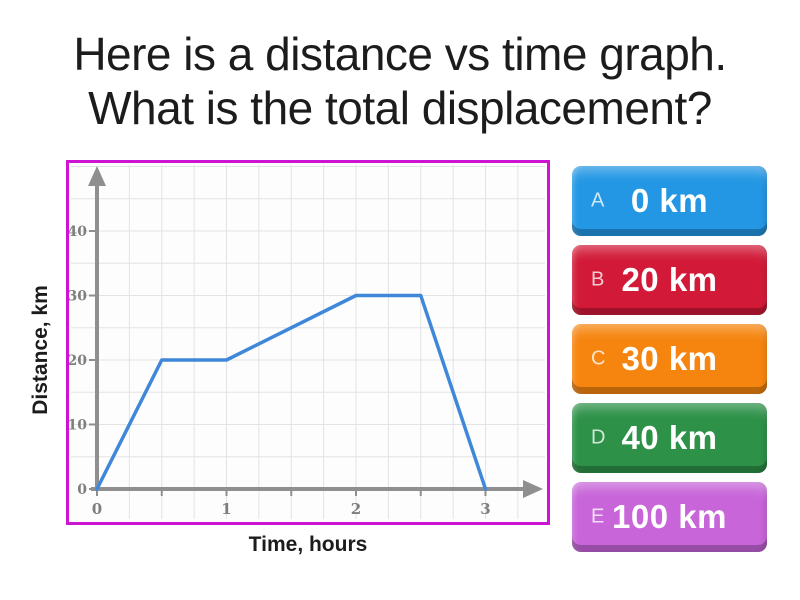 Image resolution: width=800 pixels, height=600 pixels. What do you see at coordinates (485, 509) in the screenshot?
I see `svg-text: 3` at bounding box center [485, 509].